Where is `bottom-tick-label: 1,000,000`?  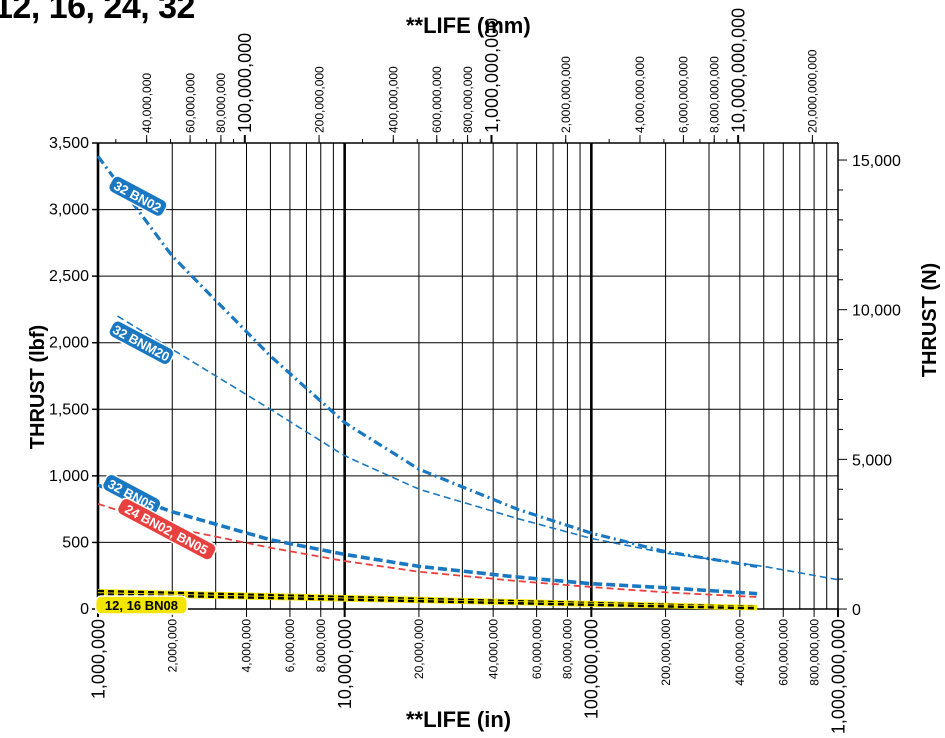 bottom-tick-label: 1,000,000 is located at coordinates (98, 659).